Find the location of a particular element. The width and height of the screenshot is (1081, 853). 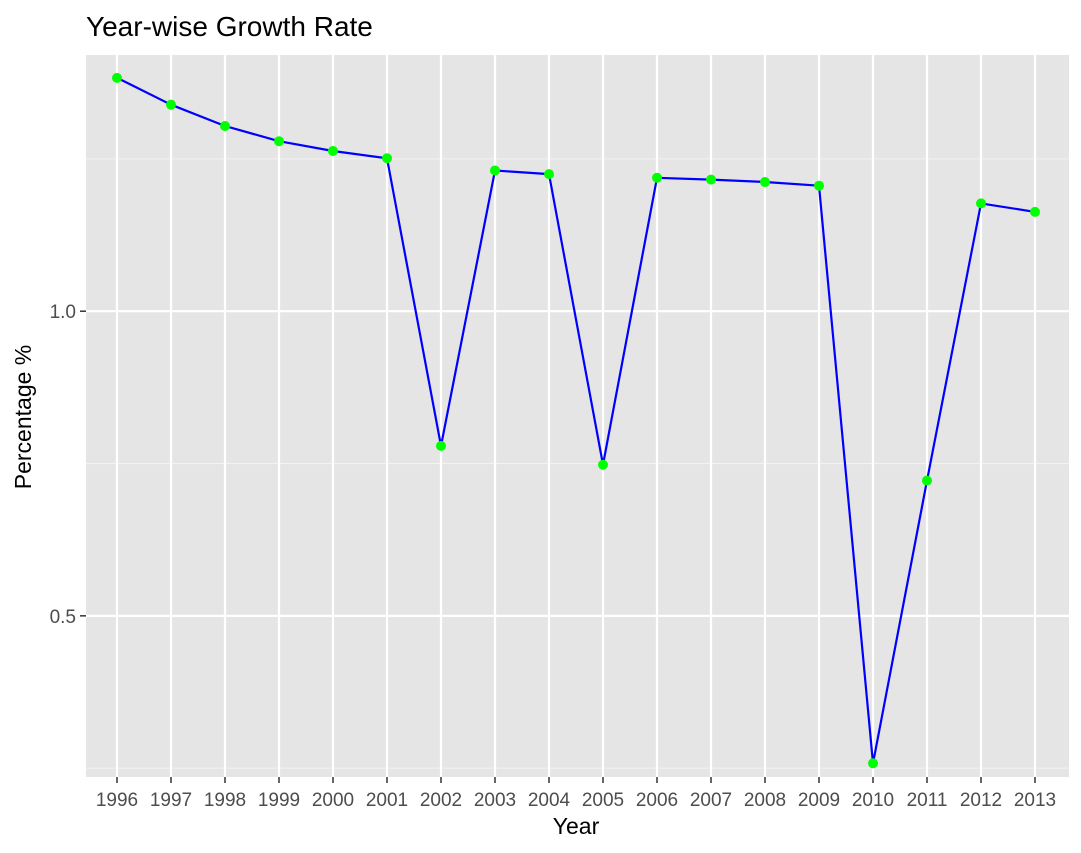

data-point-1997 is located at coordinates (171, 104).